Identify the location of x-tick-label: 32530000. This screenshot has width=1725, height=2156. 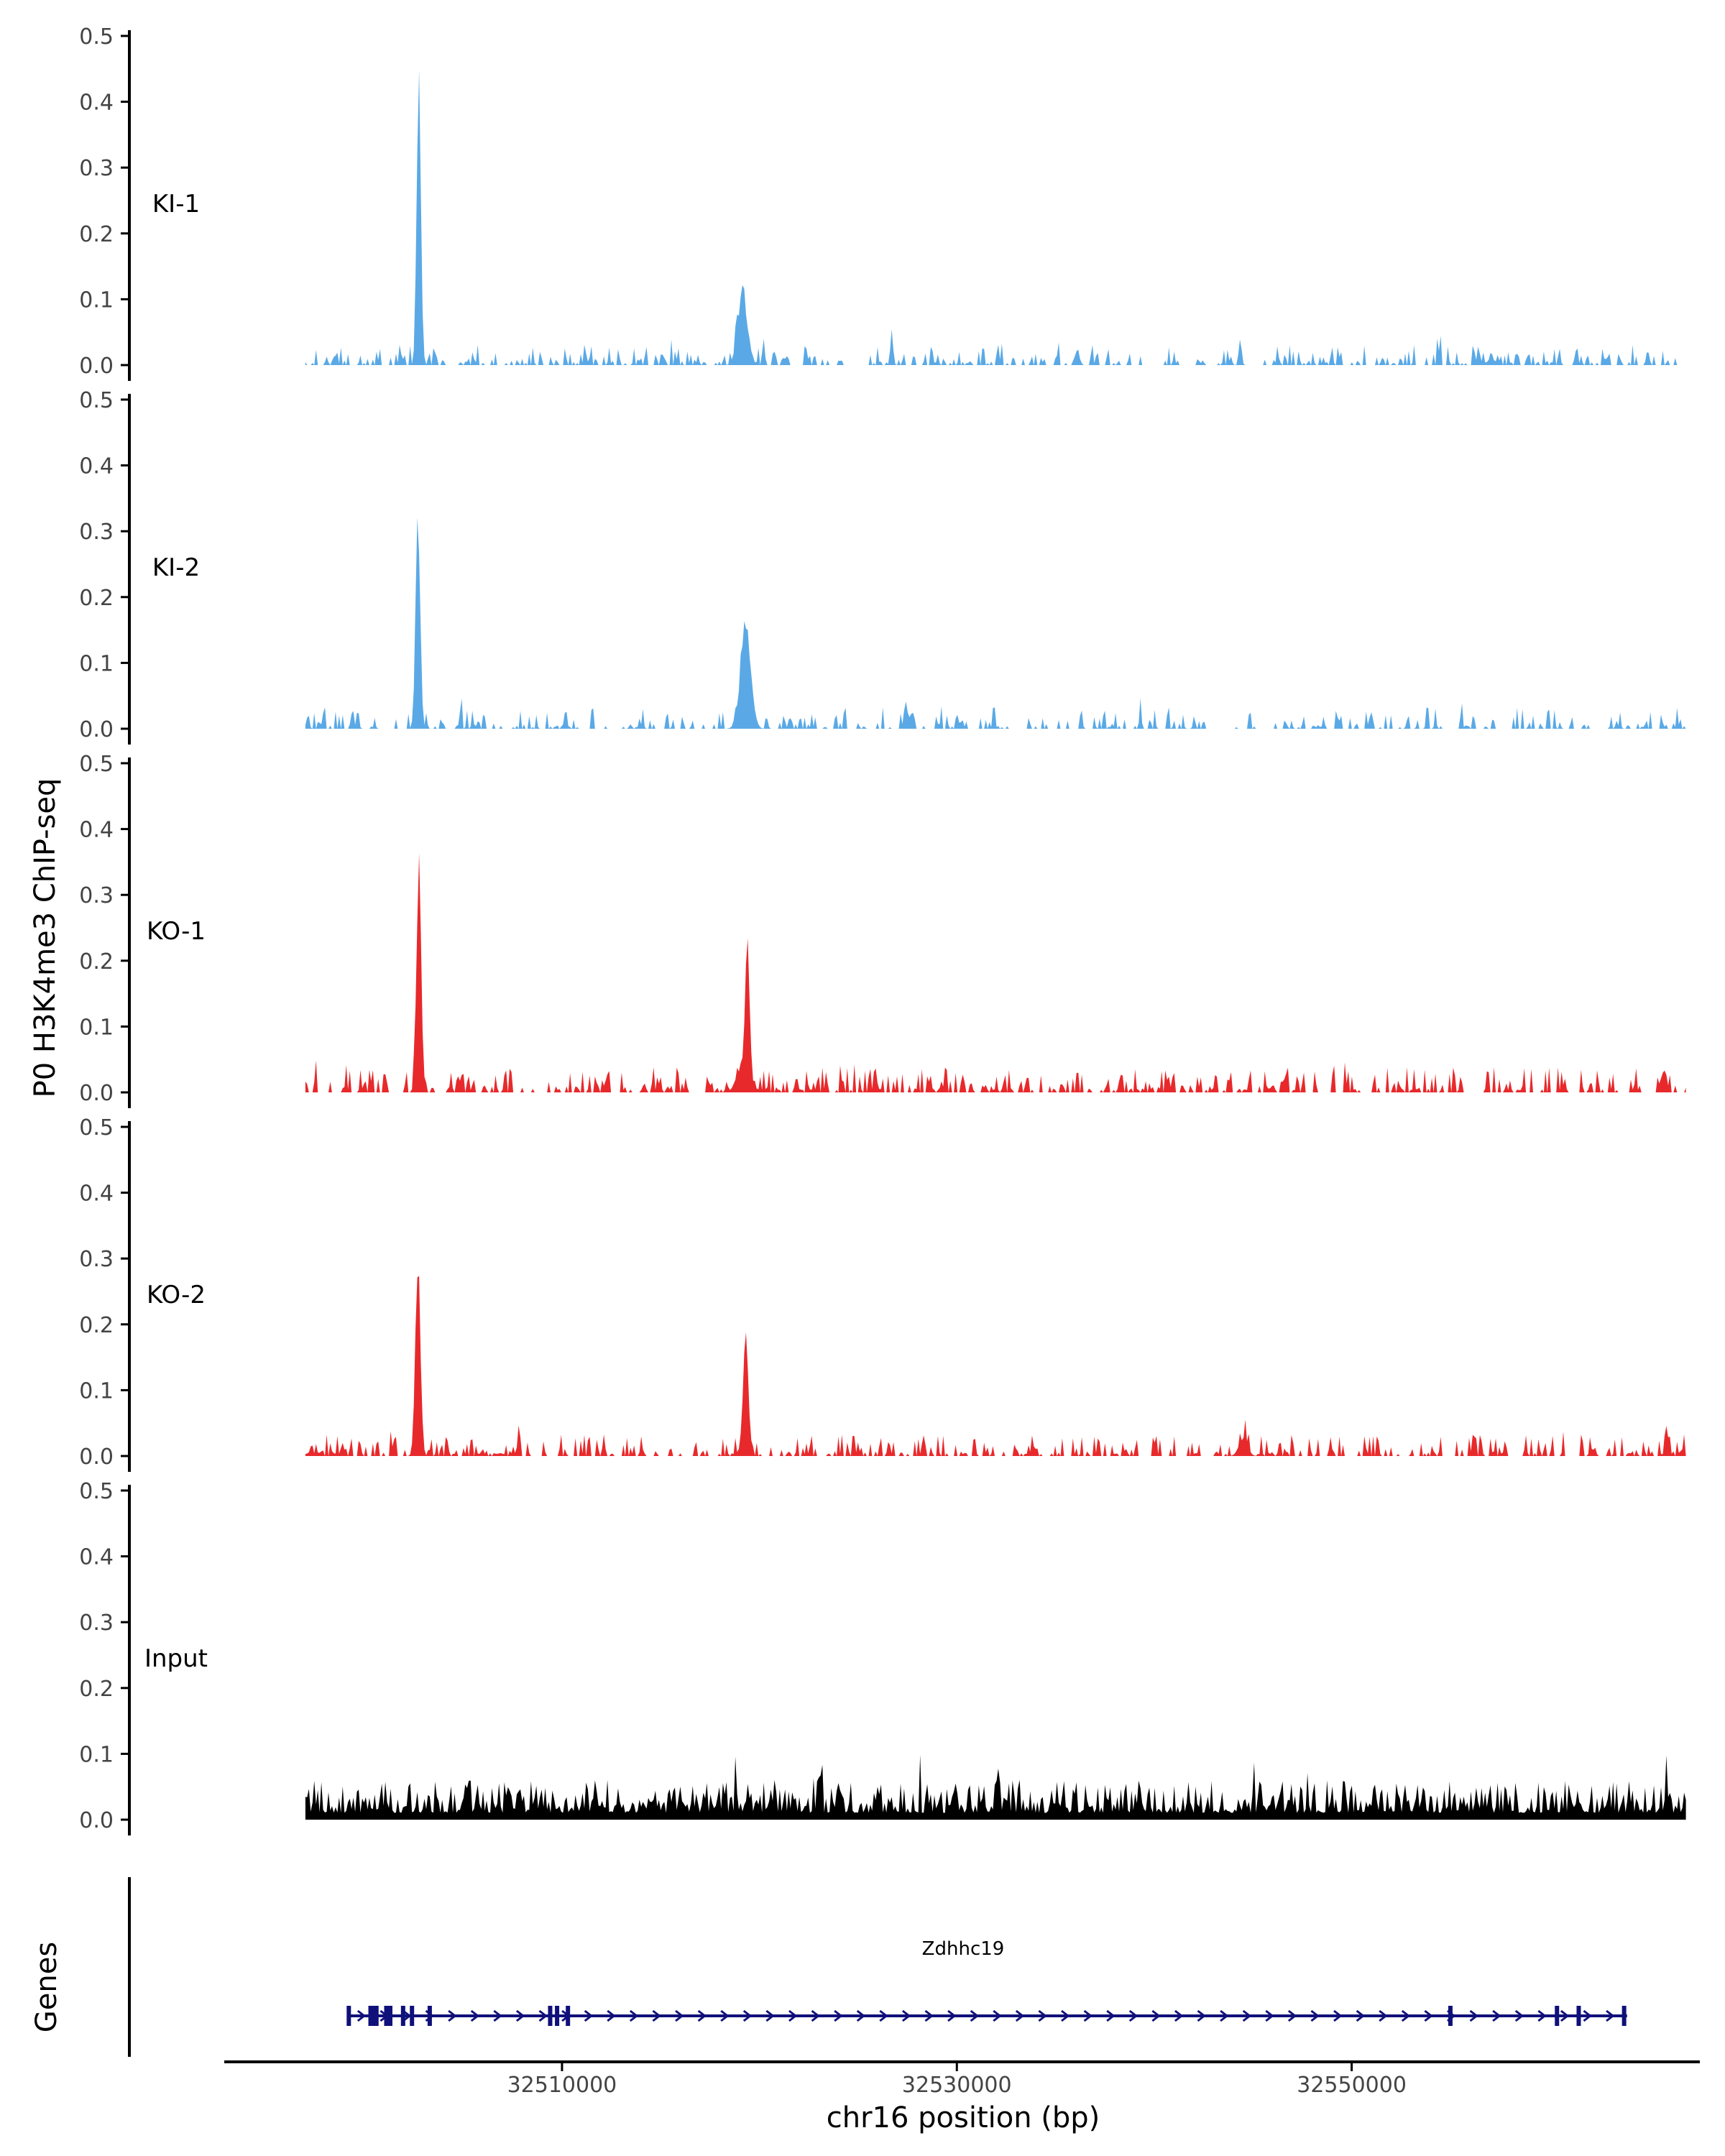
(957, 2085).